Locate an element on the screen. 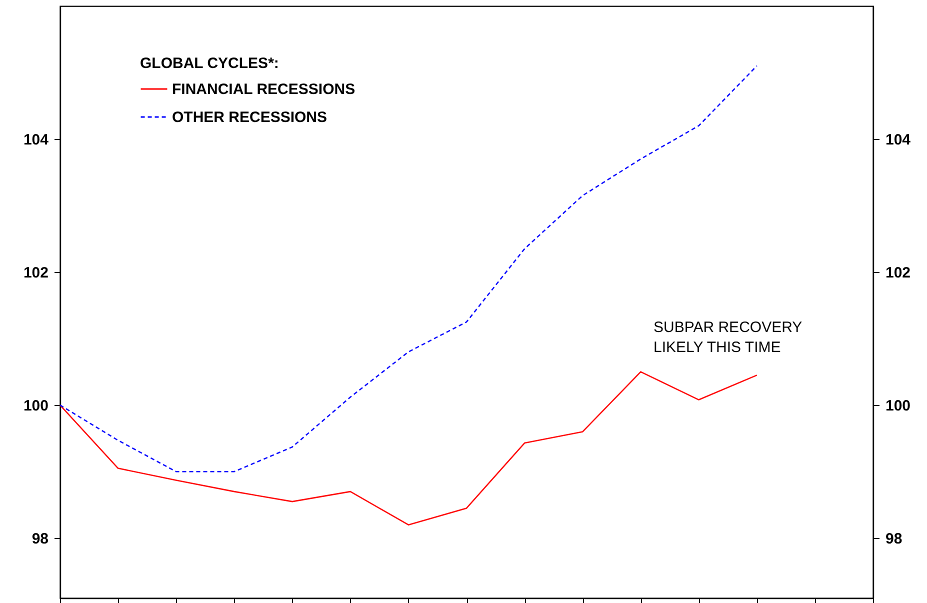 This screenshot has width=927, height=603. y-tick-label: 100 is located at coordinates (35, 406).